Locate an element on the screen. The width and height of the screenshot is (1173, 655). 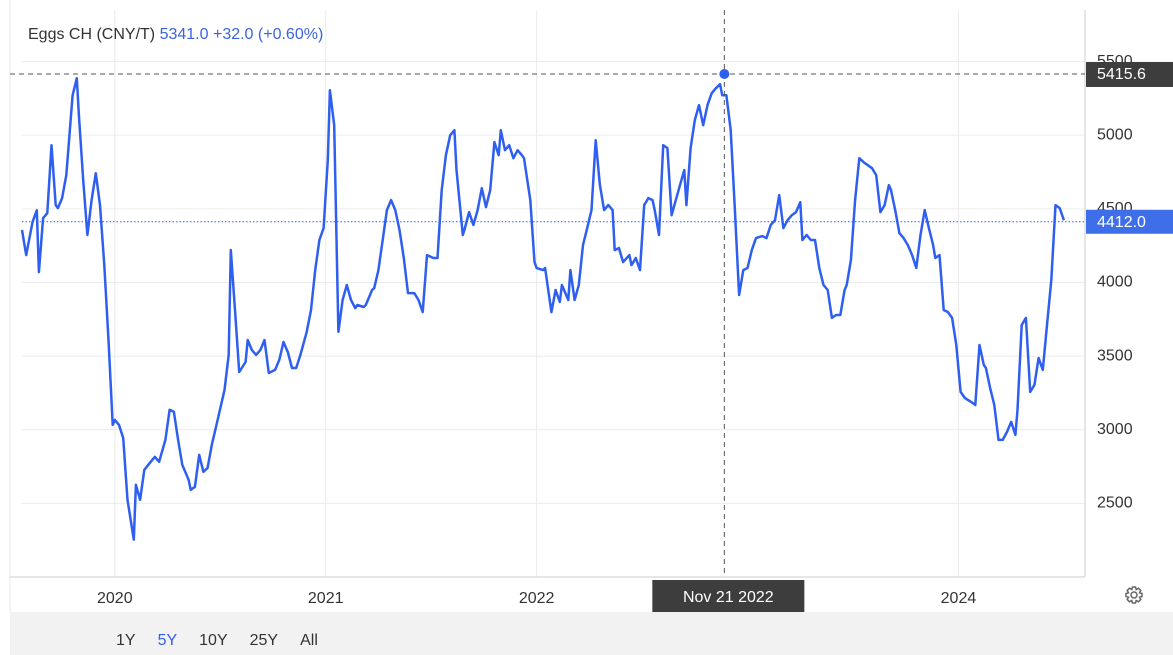
last-price-box is located at coordinates (1129, 221).